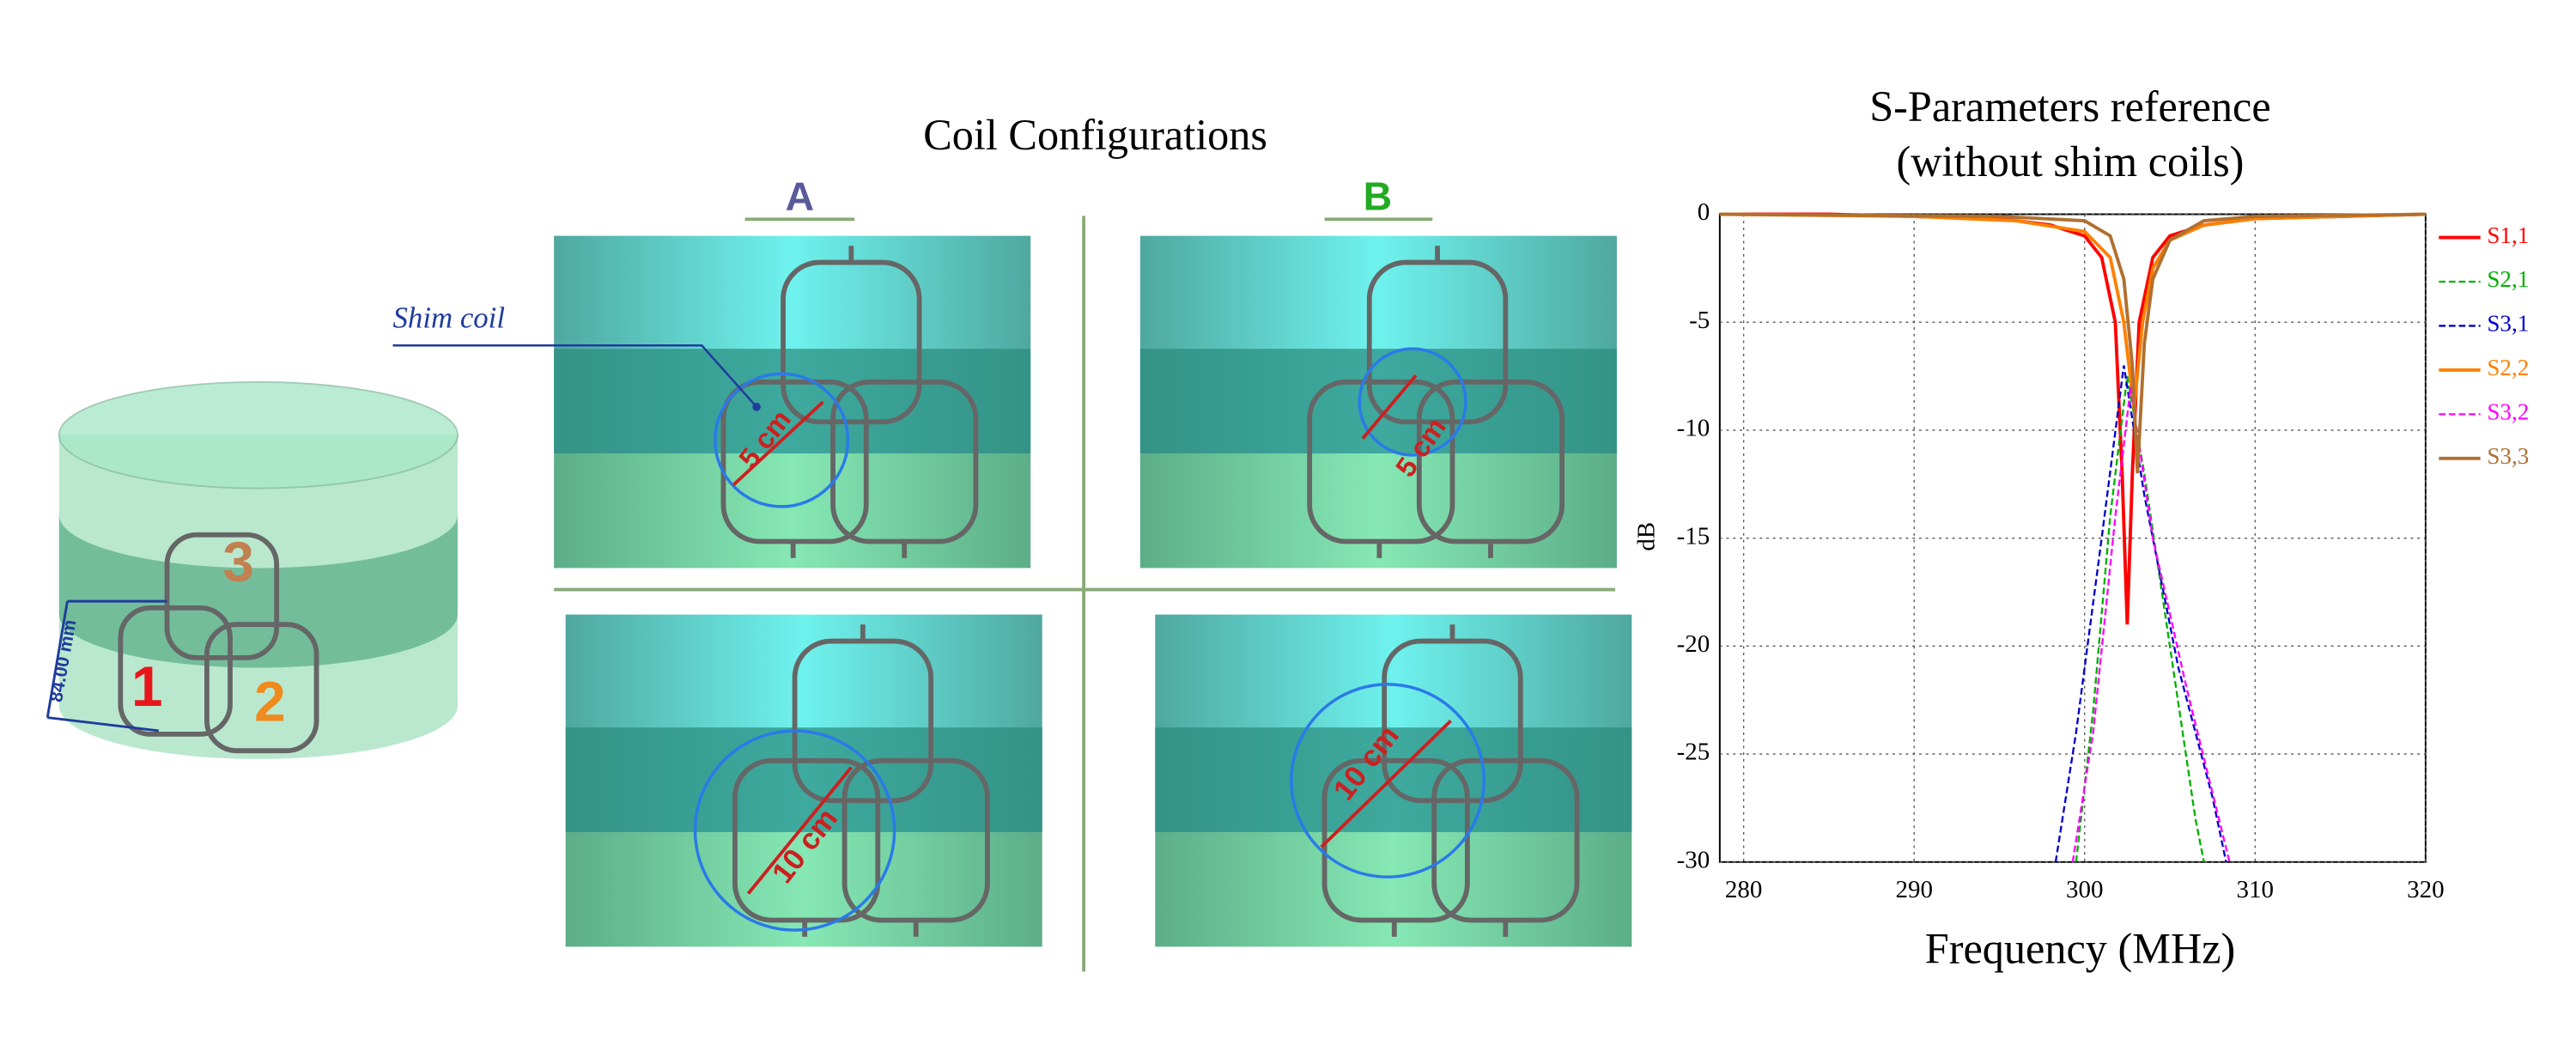  What do you see at coordinates (2508, 235) in the screenshot?
I see `legend-label: S1,1` at bounding box center [2508, 235].